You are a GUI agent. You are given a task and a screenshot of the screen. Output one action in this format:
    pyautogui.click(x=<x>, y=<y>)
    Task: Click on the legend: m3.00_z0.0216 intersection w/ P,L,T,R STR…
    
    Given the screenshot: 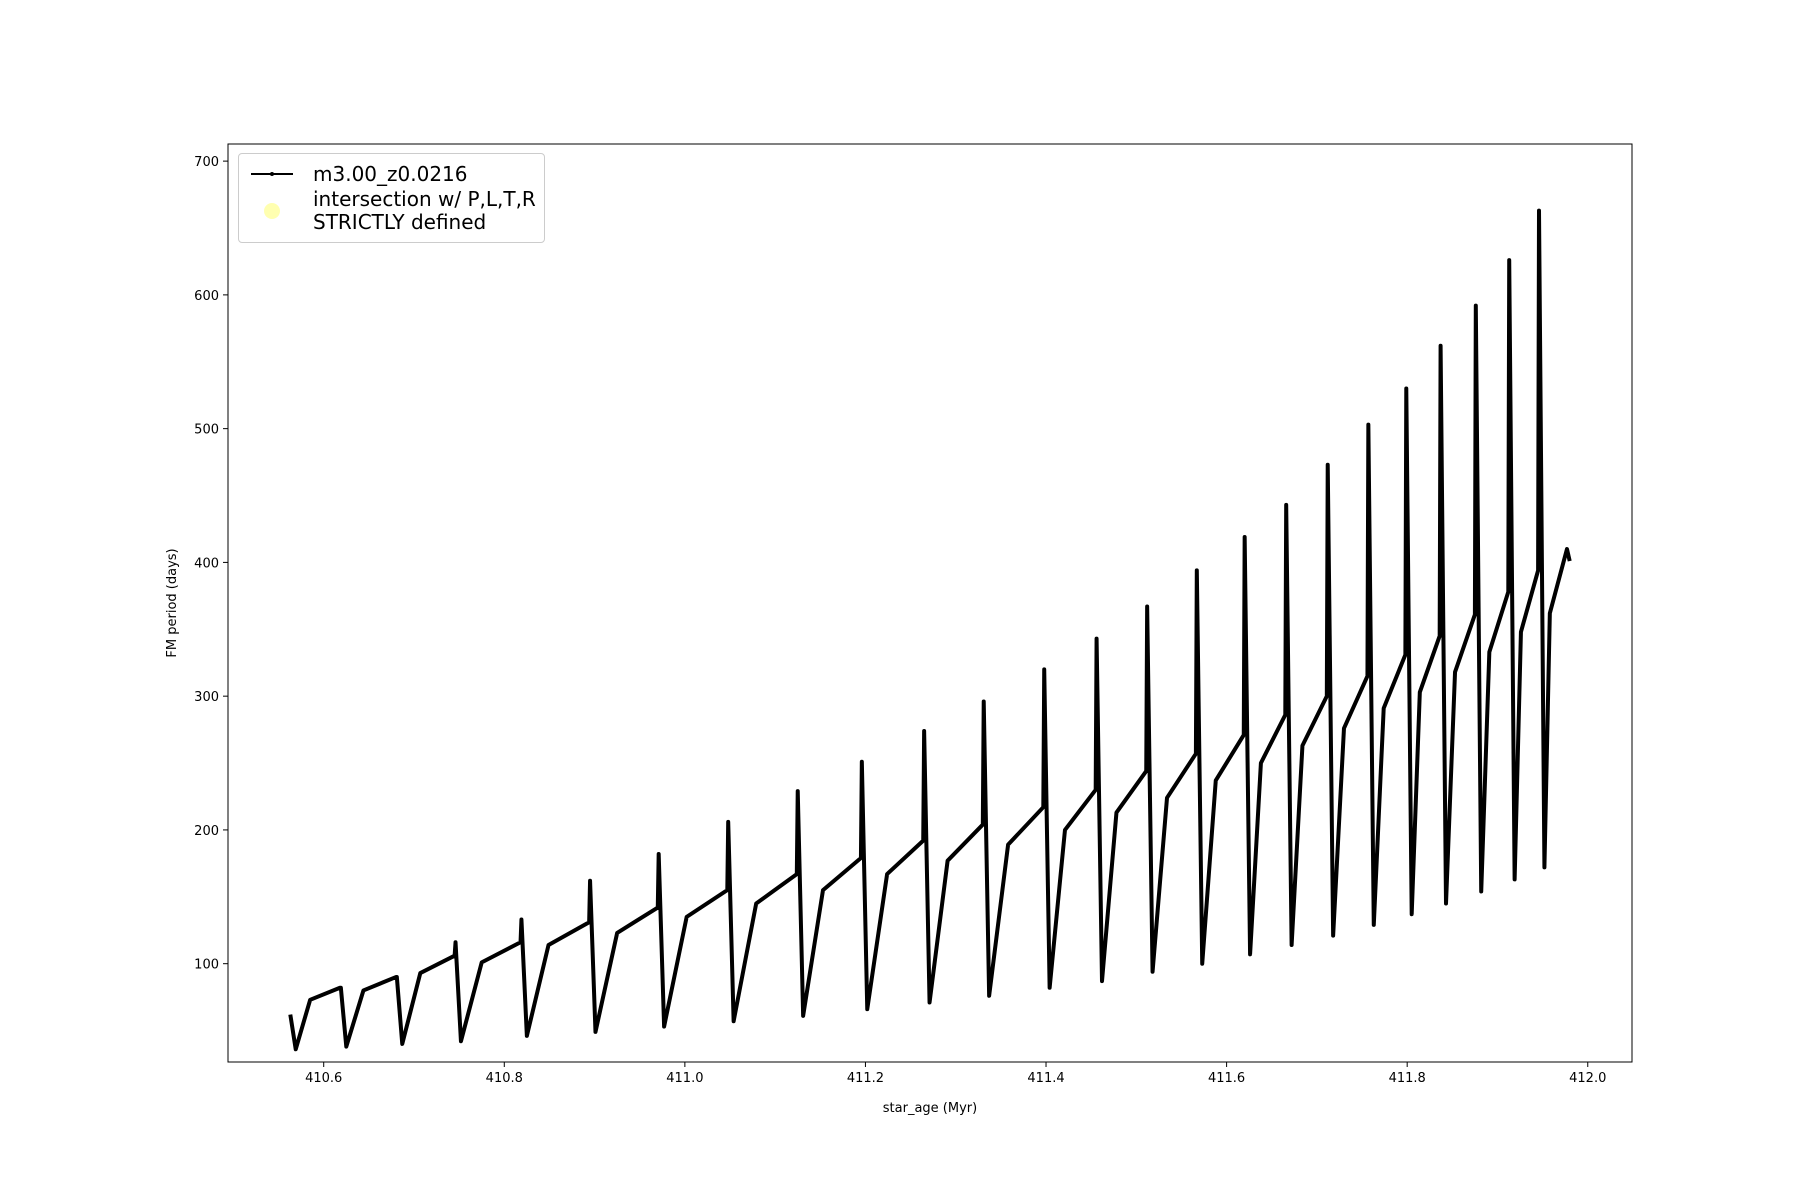 What is the action you would take?
    pyautogui.click(x=391, y=198)
    